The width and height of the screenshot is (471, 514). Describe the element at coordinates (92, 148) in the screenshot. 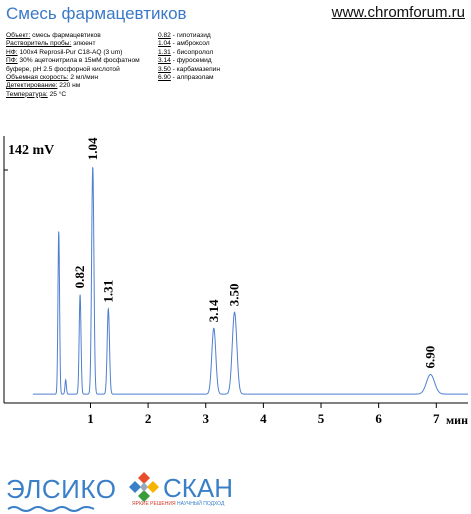

I see `peak-label: 1.04` at that location.